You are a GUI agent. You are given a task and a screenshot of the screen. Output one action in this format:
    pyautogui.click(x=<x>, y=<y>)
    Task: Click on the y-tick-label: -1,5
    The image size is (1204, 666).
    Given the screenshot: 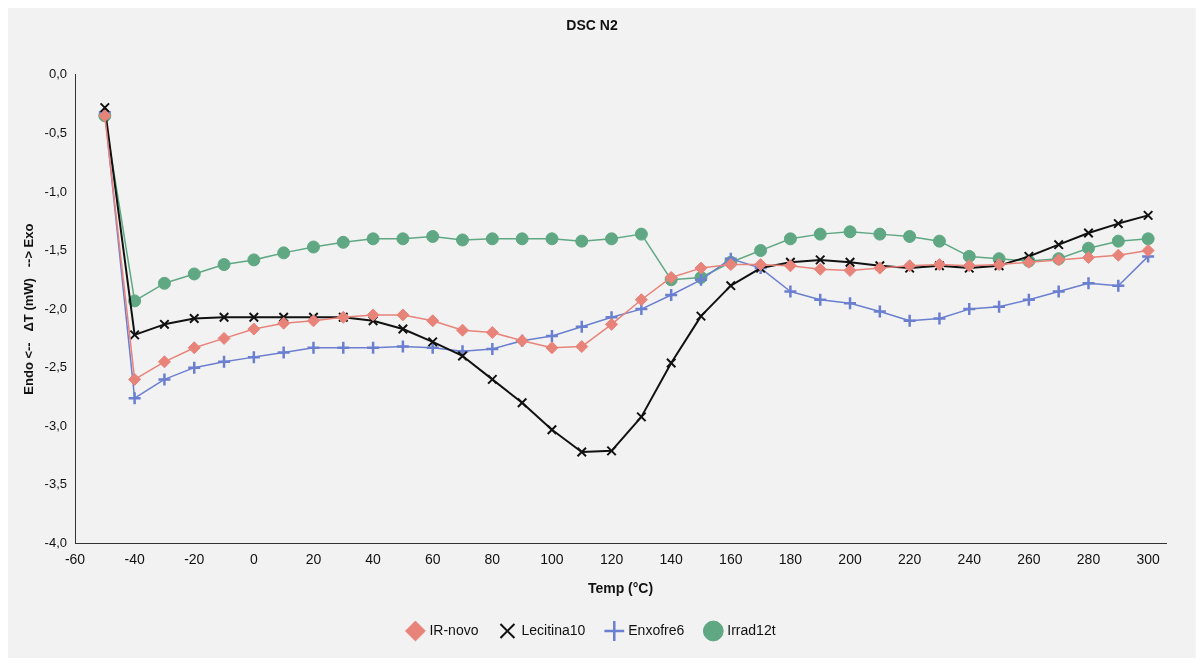 What is the action you would take?
    pyautogui.click(x=55, y=250)
    